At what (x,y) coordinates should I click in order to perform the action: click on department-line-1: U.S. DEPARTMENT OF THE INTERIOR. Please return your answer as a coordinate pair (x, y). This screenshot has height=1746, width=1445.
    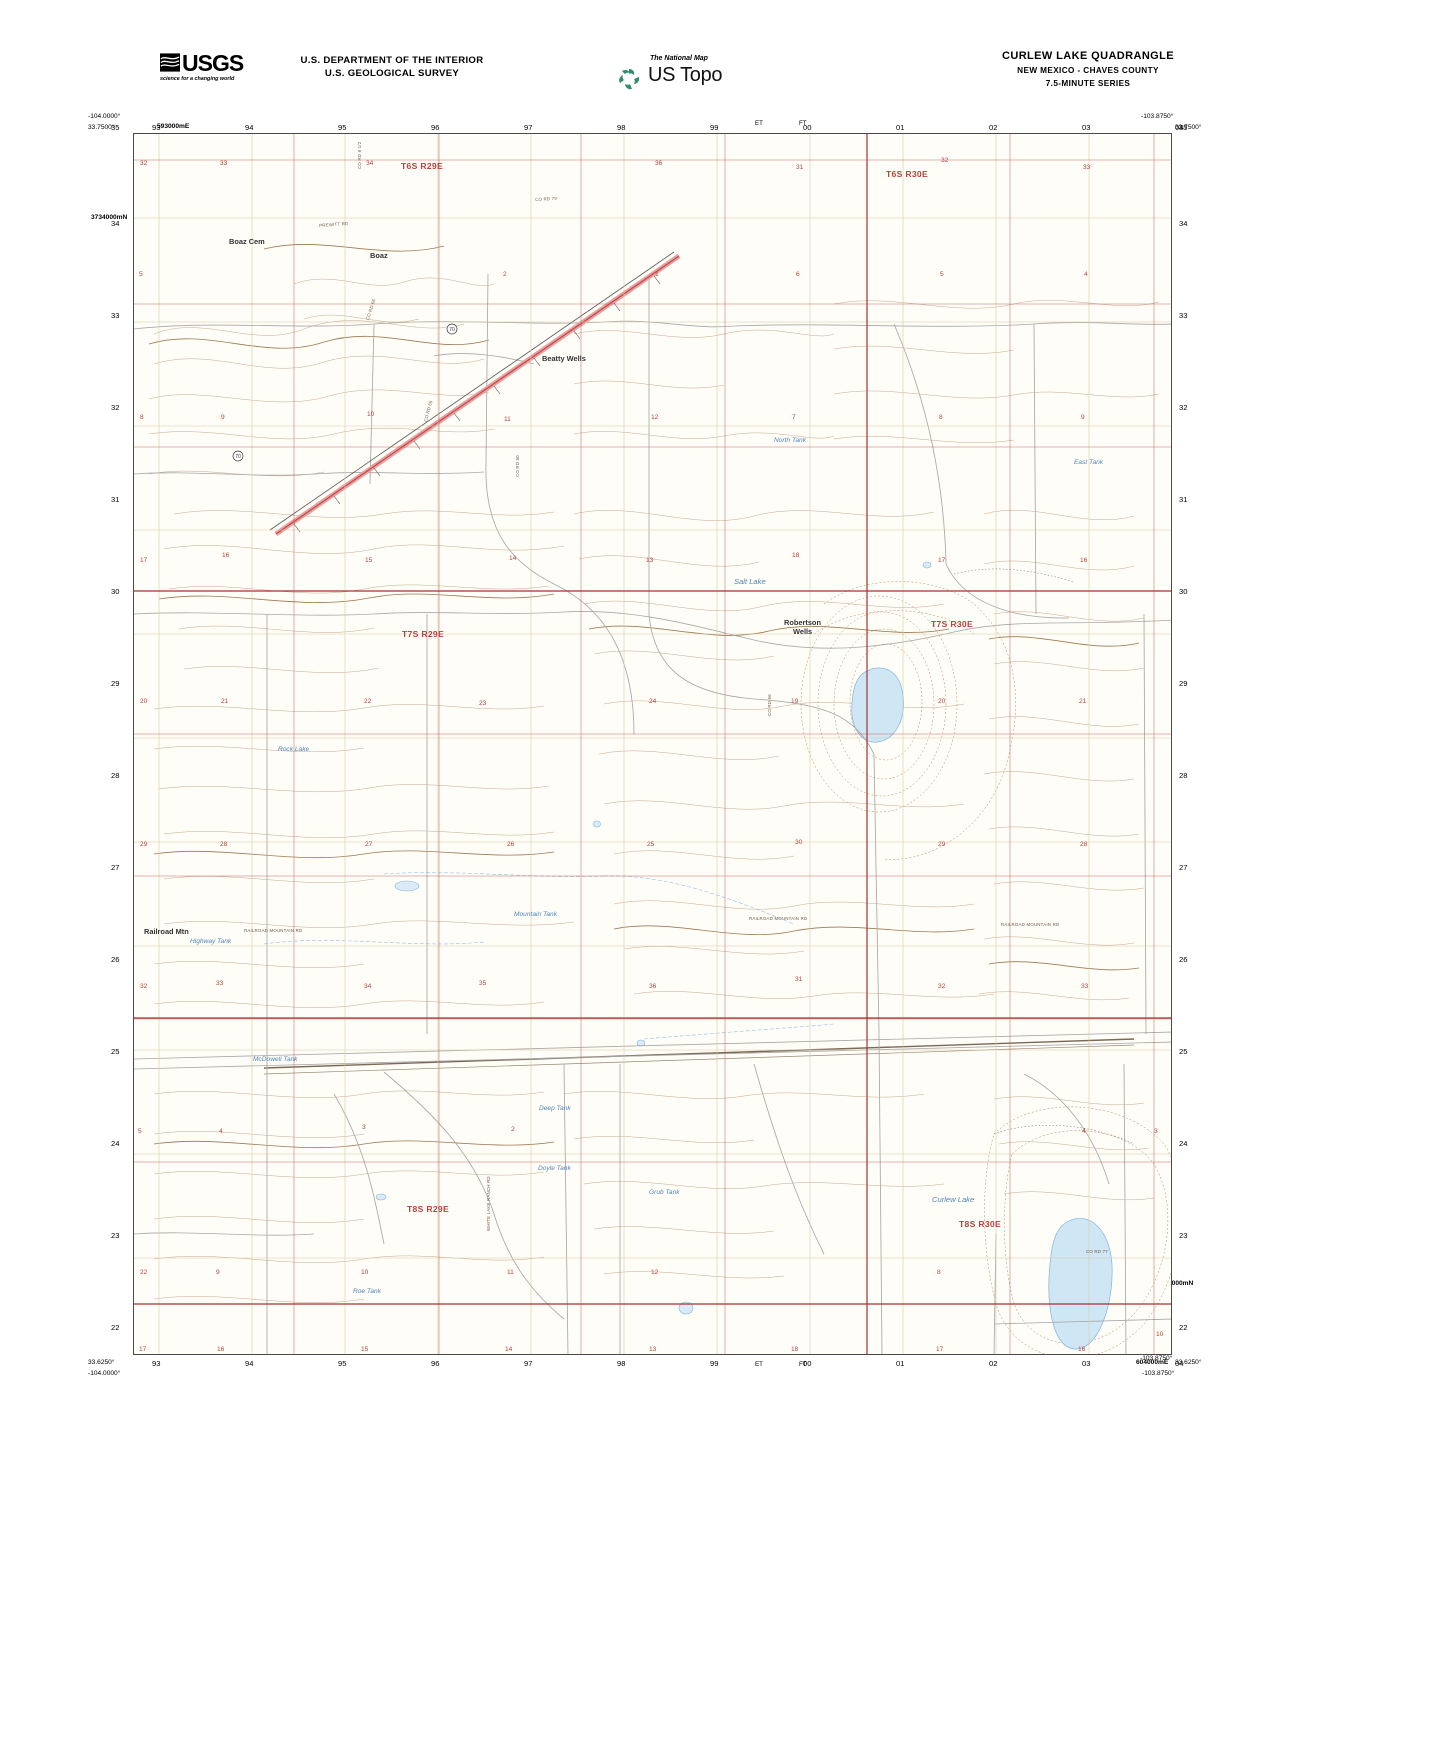
    Looking at the image, I should click on (392, 60).